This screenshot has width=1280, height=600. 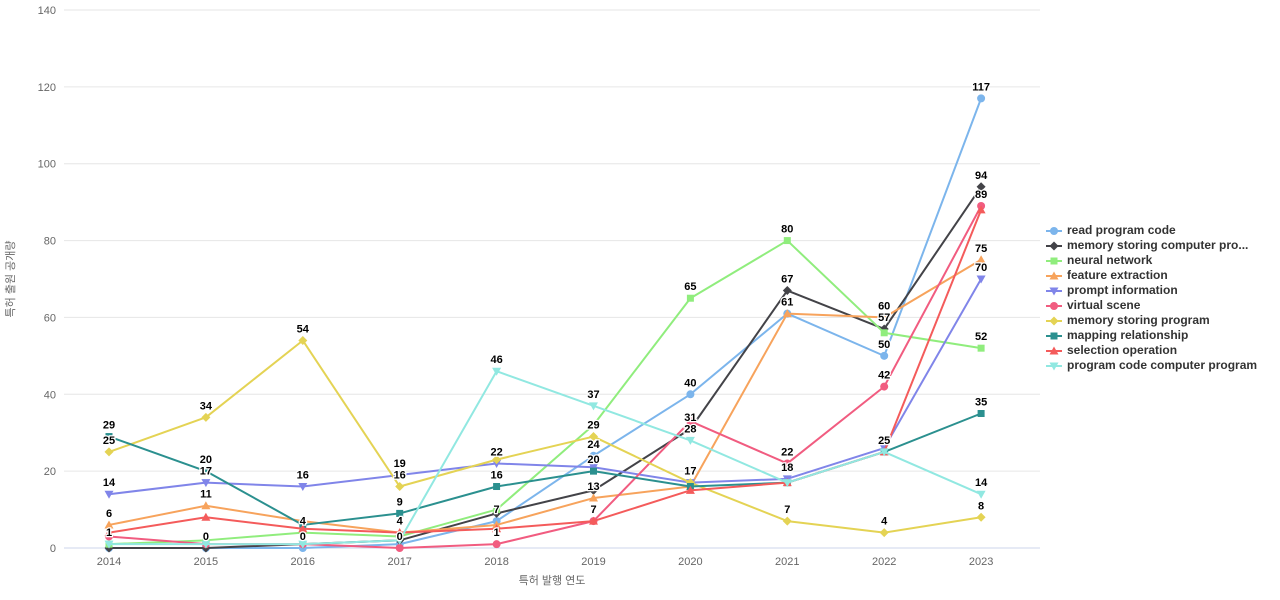 I want to click on legend-item-feature-extraction: feature extraction, so click(x=1151, y=275).